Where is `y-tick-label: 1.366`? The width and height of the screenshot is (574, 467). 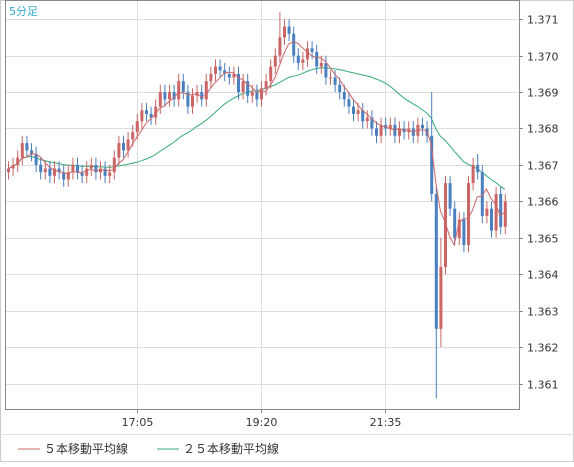 y-tick-label: 1.366 is located at coordinates (543, 202).